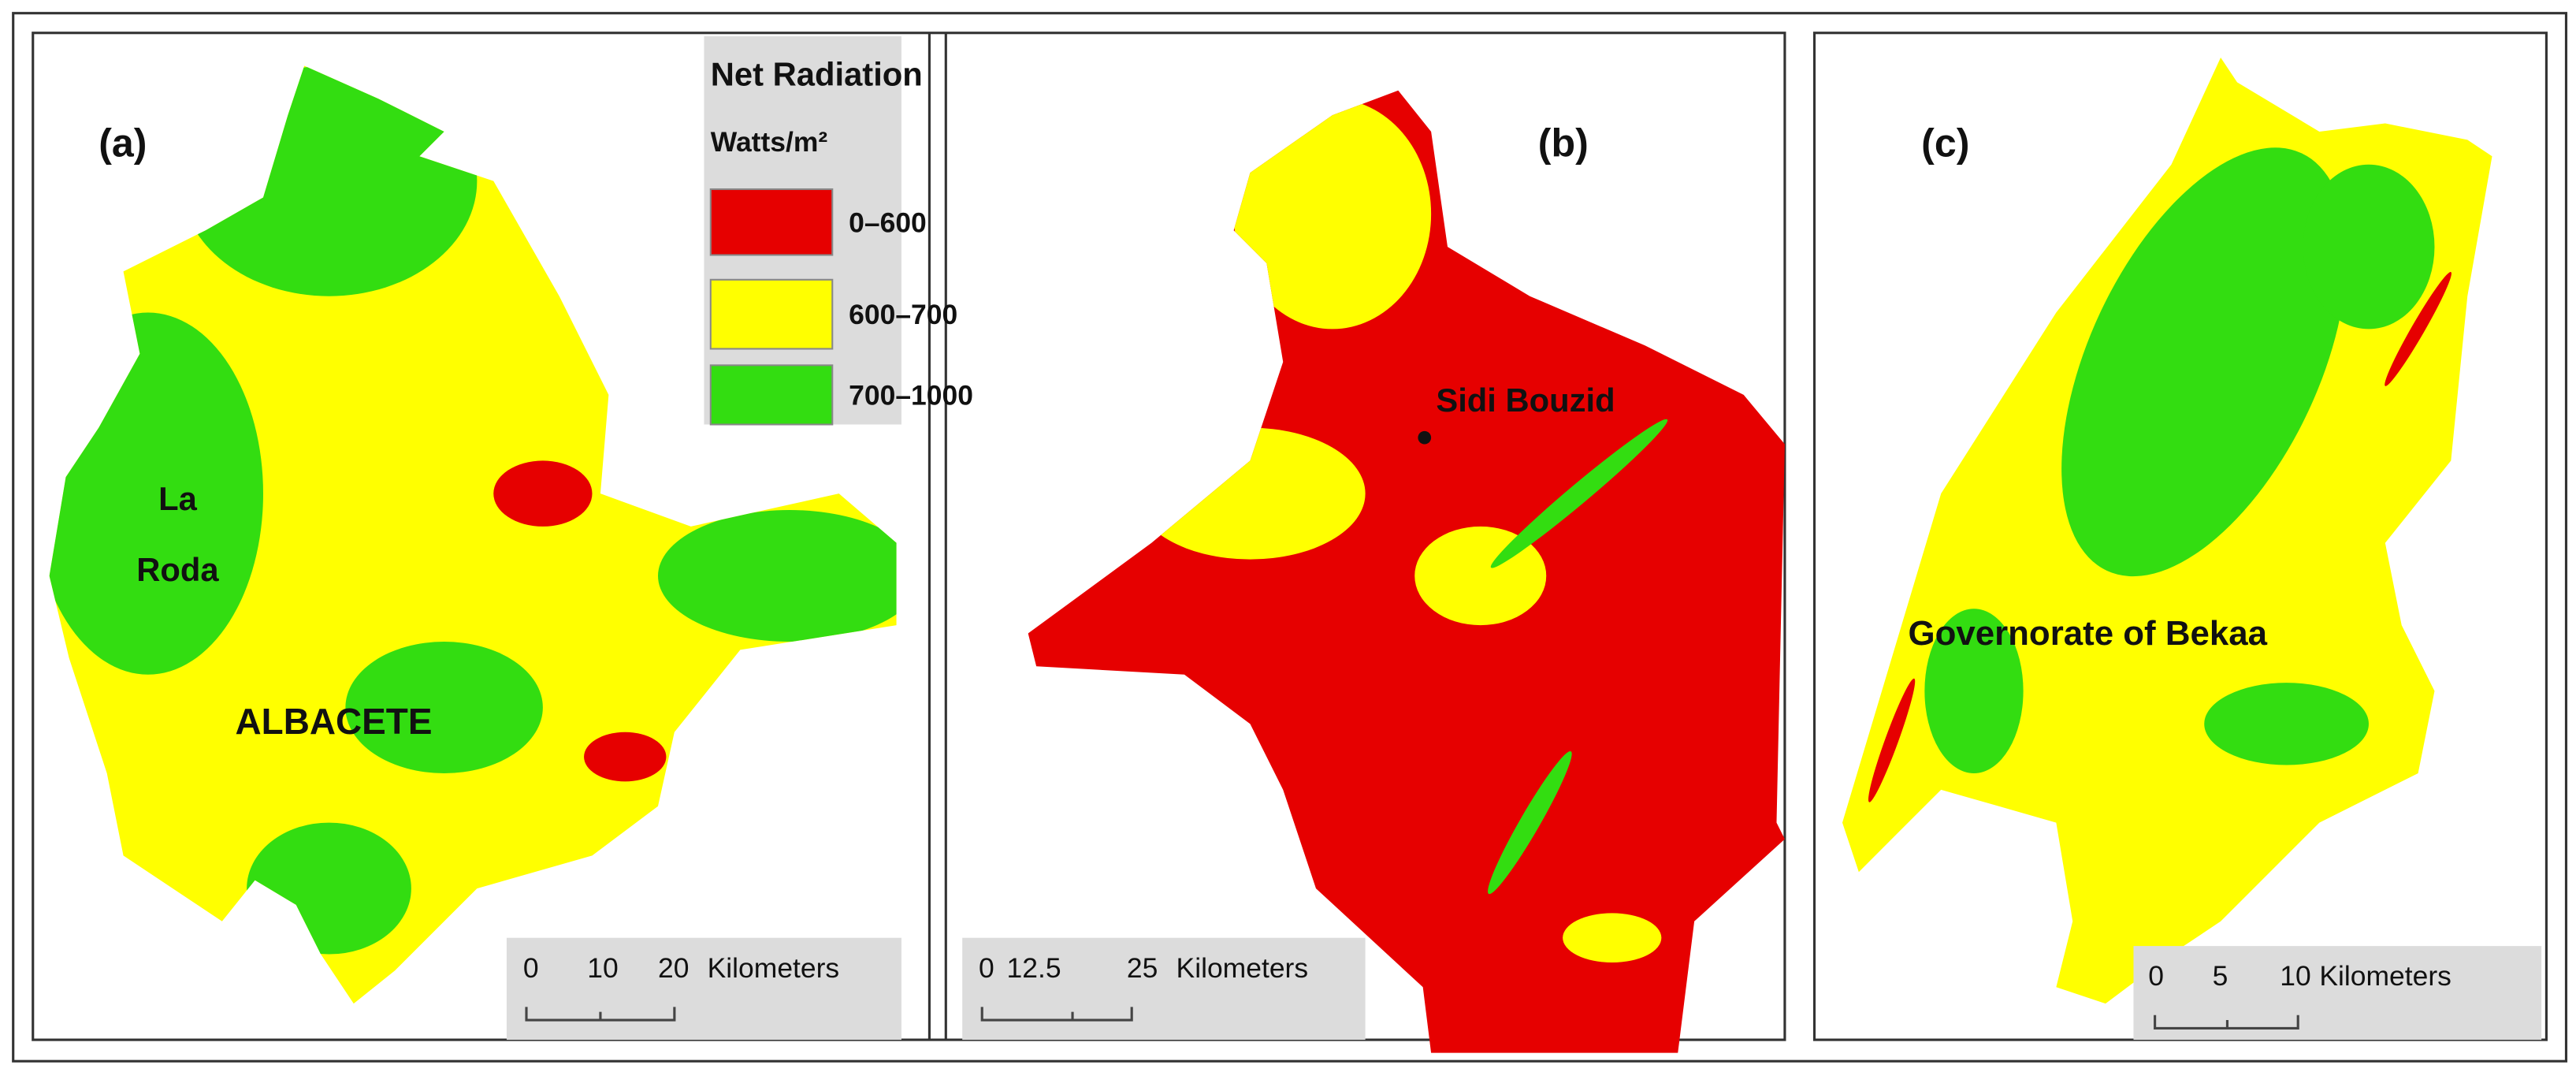 This screenshot has height=1076, width=2576. What do you see at coordinates (1142, 968) in the screenshot?
I see `scale-tick: 25` at bounding box center [1142, 968].